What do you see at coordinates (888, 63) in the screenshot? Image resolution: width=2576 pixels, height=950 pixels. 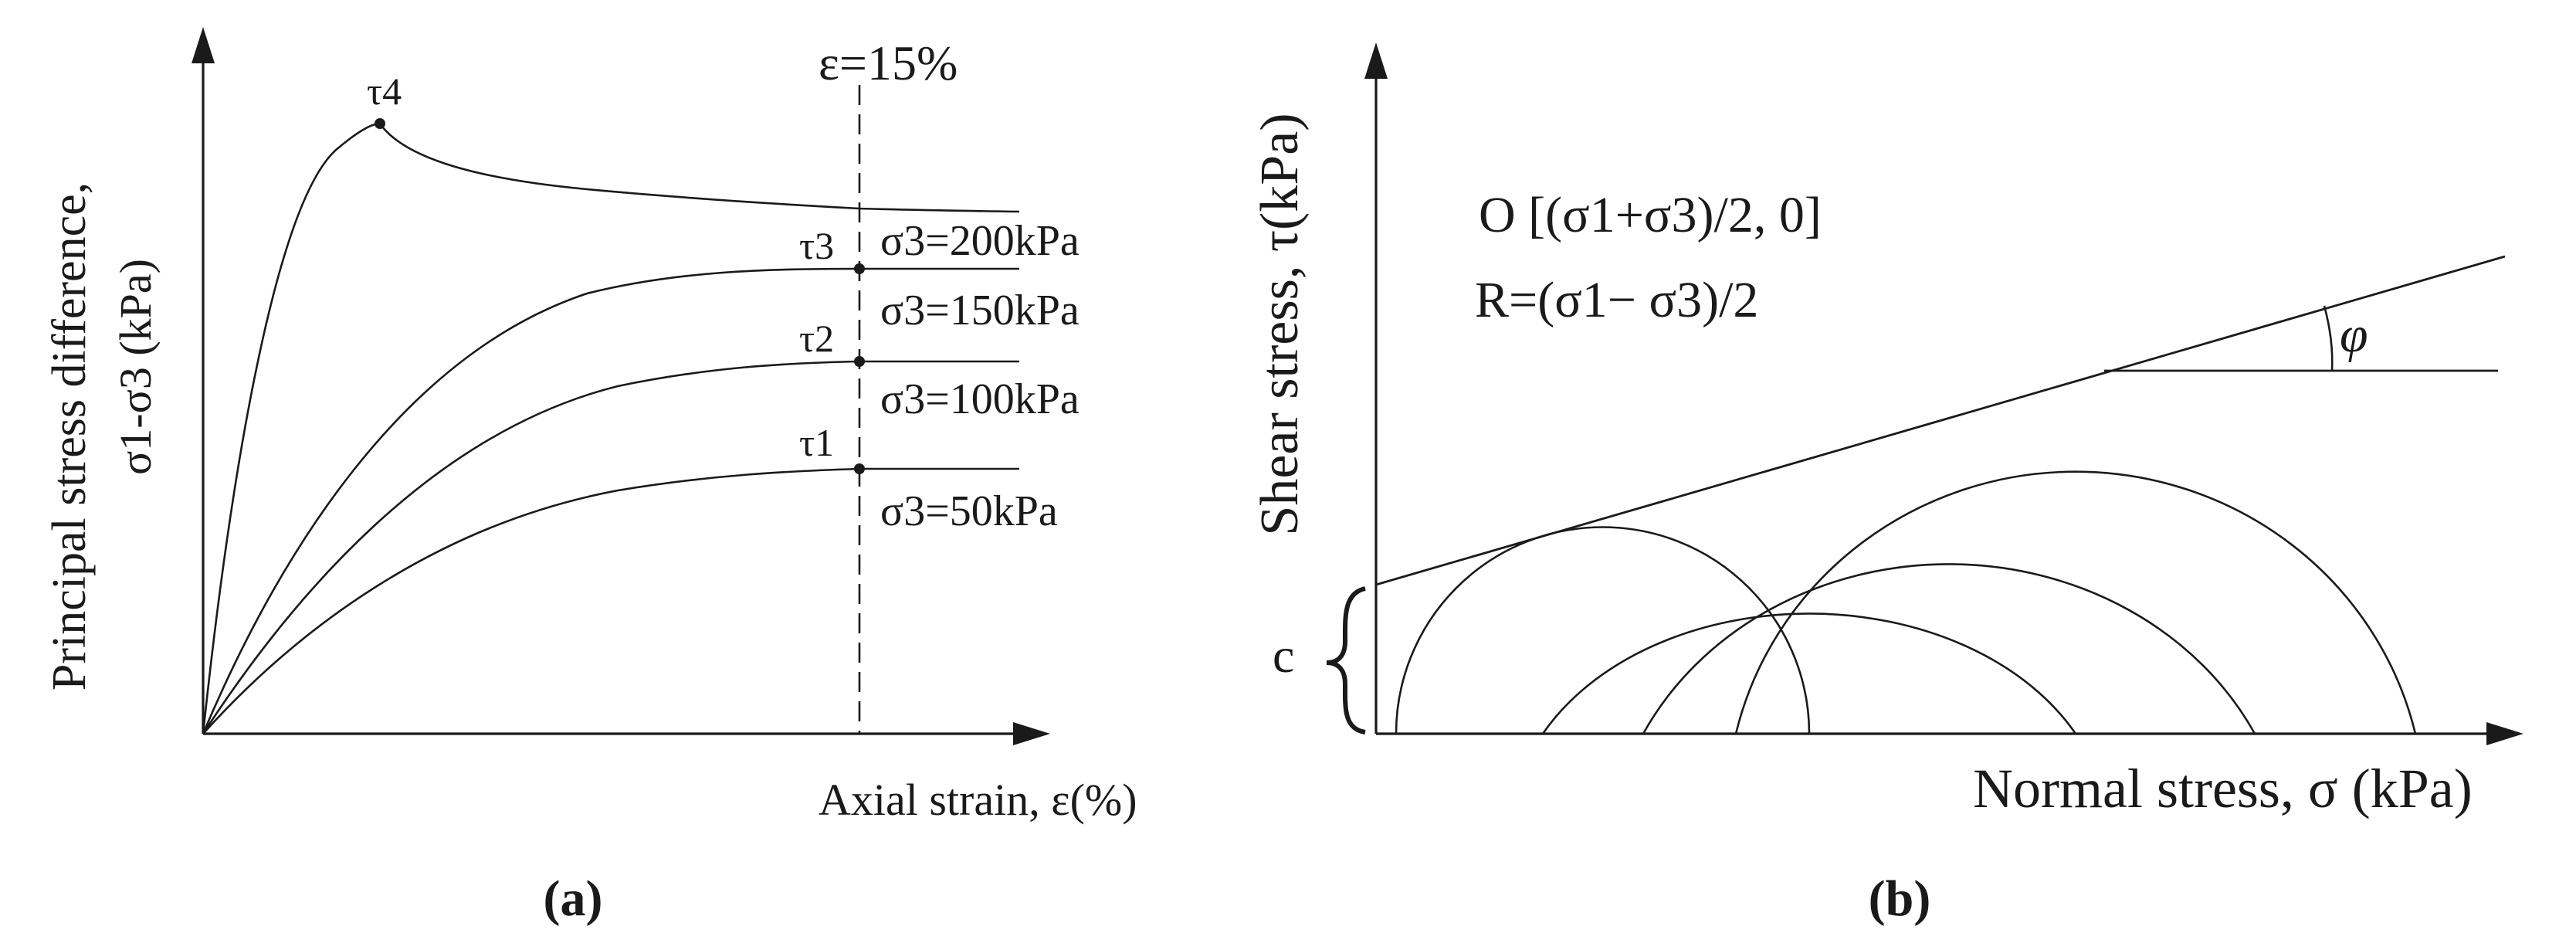 I see `strain-marker-label: ε=15%` at bounding box center [888, 63].